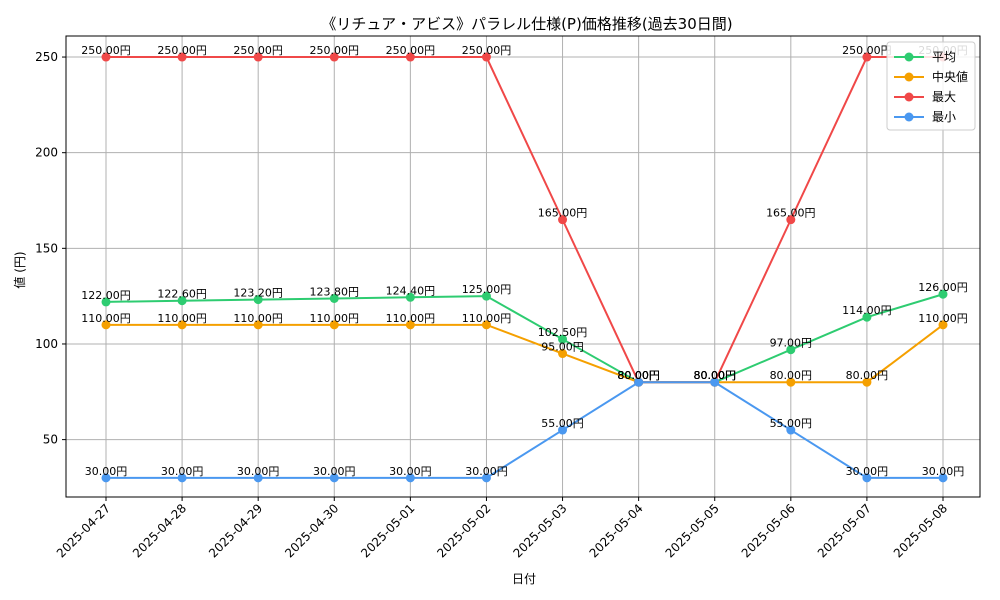 This screenshot has height=600, width=1000. What do you see at coordinates (159, 530) in the screenshot?
I see `x-tick-label: 2025-04-28` at bounding box center [159, 530].